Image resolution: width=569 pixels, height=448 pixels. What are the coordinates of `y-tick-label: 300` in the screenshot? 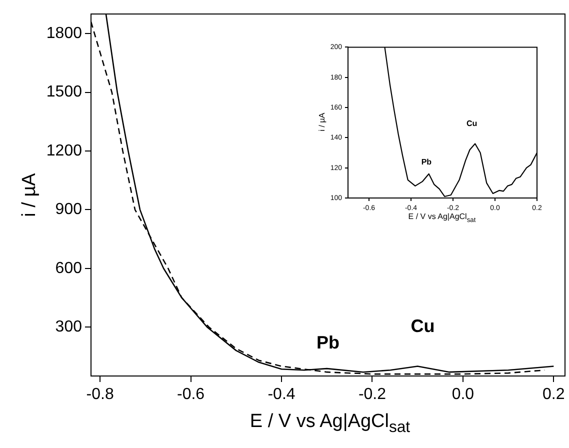 It's located at (68, 327).